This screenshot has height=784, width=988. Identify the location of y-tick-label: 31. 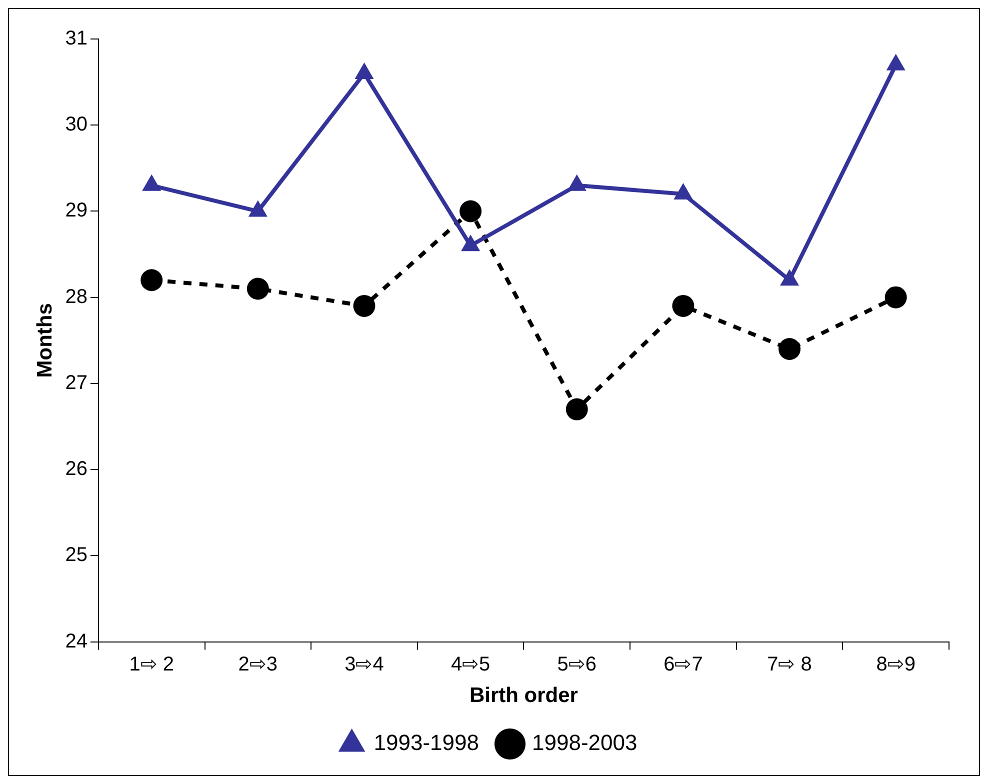
(76, 39).